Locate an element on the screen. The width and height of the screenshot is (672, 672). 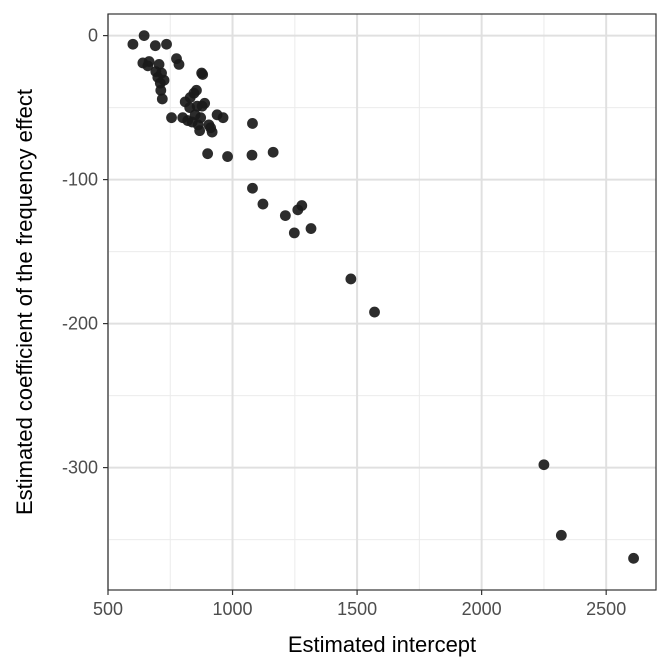
y-tick-label: 0 is located at coordinates (93, 36).